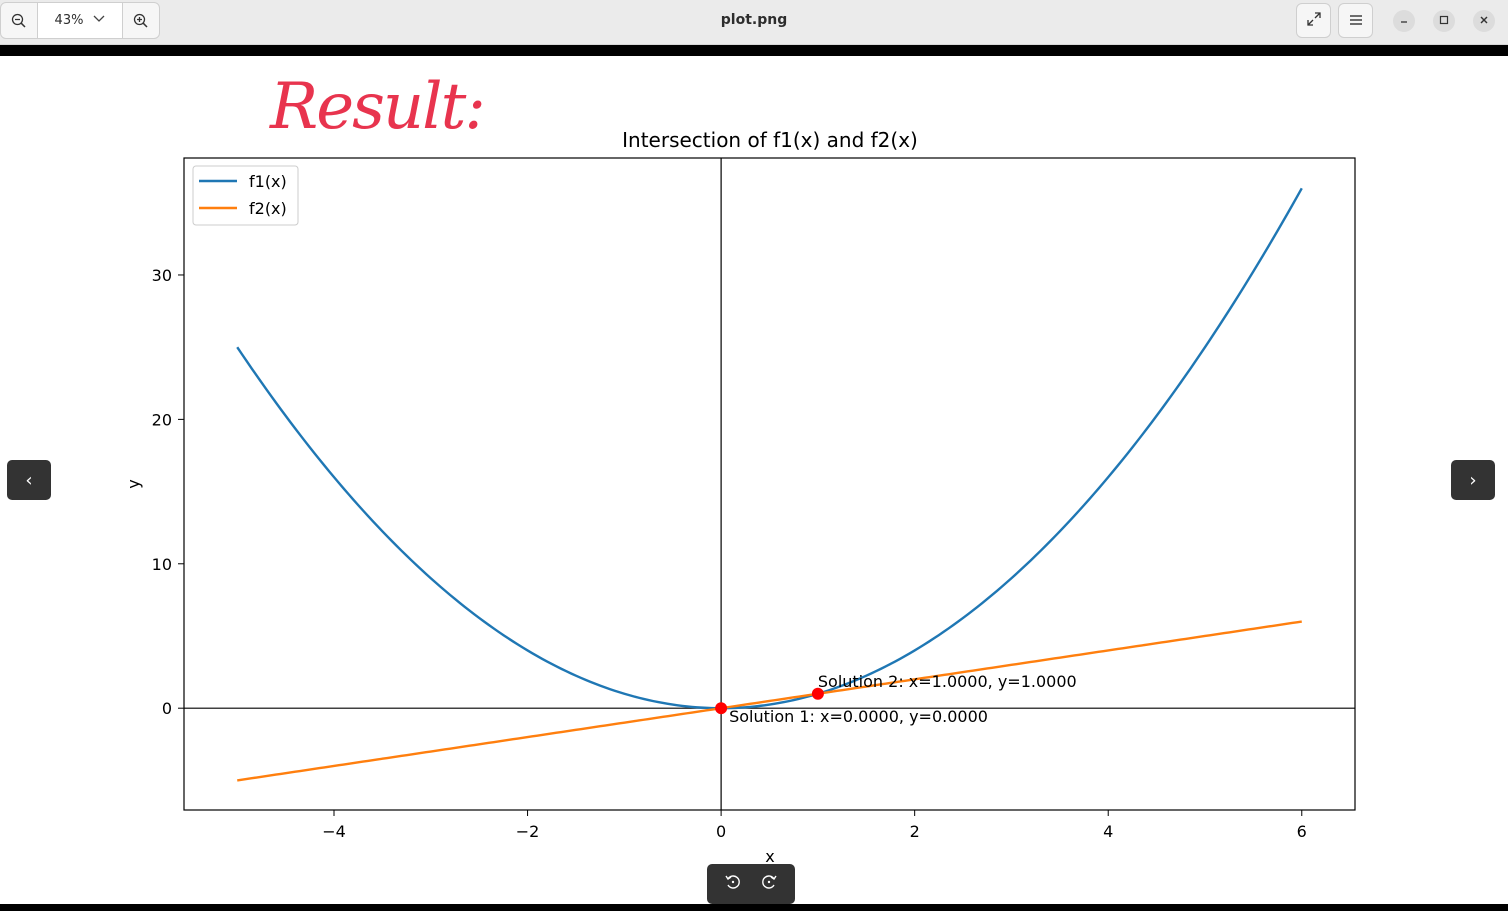 The image size is (1508, 911). What do you see at coordinates (69, 20) in the screenshot?
I see `zoom-level-value: 43%` at bounding box center [69, 20].